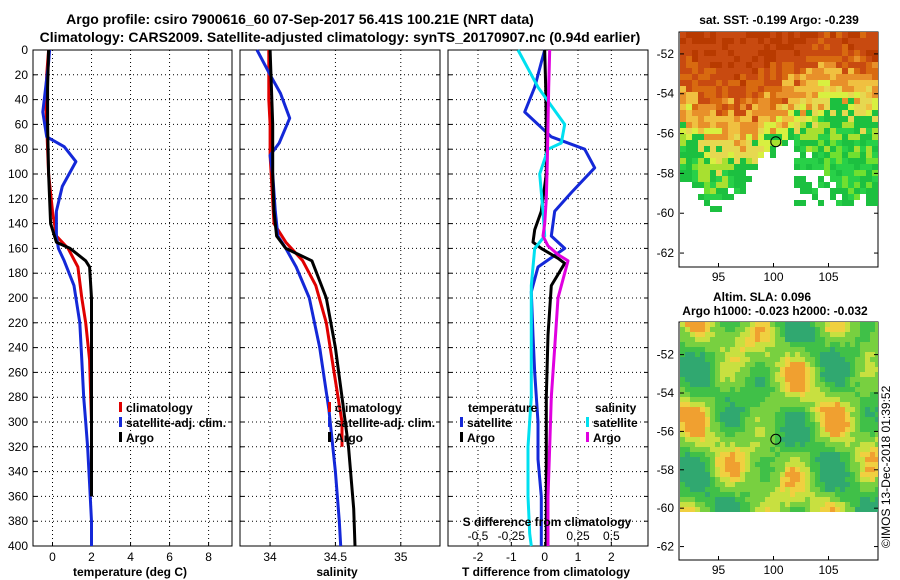  Describe the element at coordinates (18, 521) in the screenshot. I see `y-tick-label: 380` at that location.